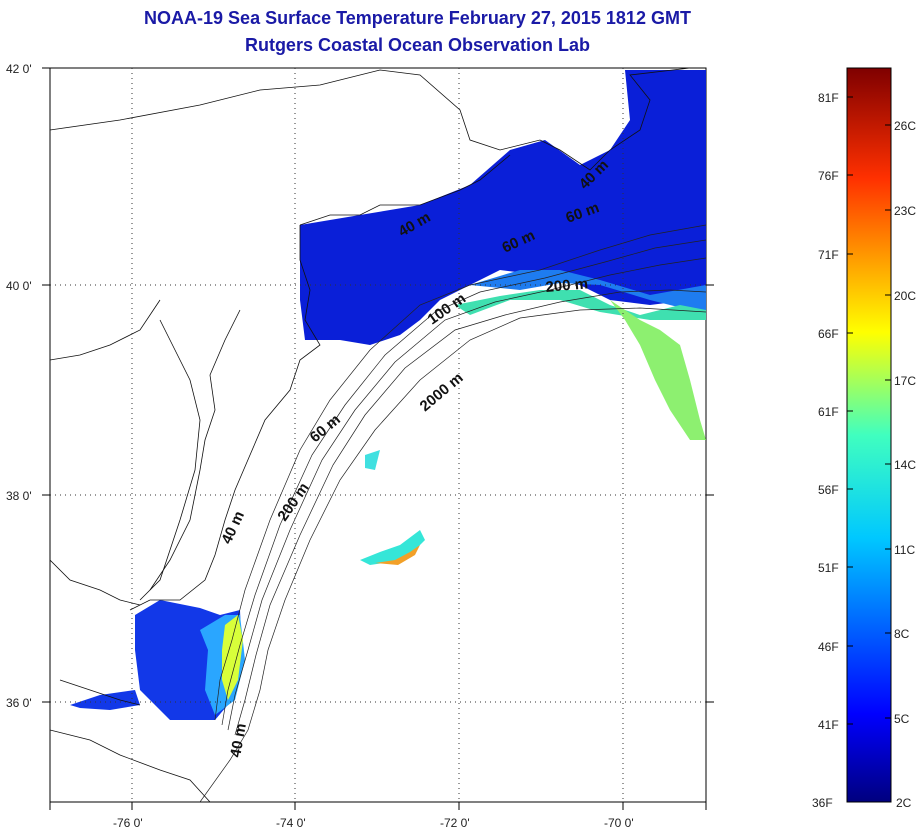 This screenshot has width=920, height=832. Describe the element at coordinates (828, 98) in the screenshot. I see `colorbar-f-label: 81F` at that location.